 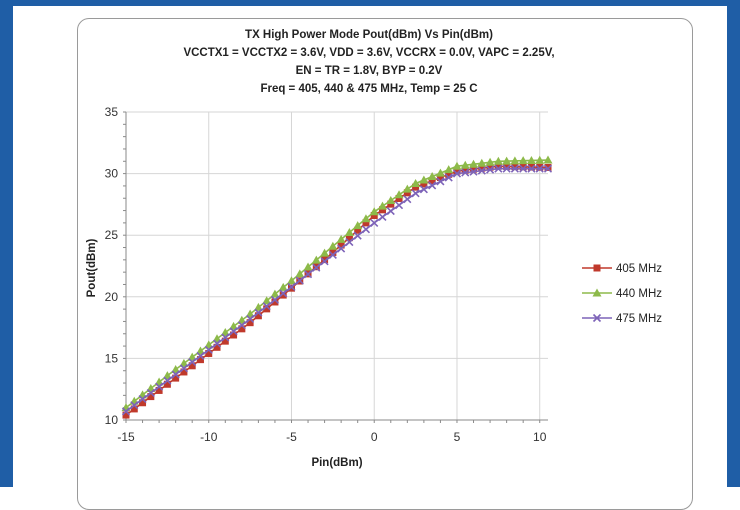 I want to click on legend: 405 MHz 440 MHz 475 MHz, so click(x=622, y=294).